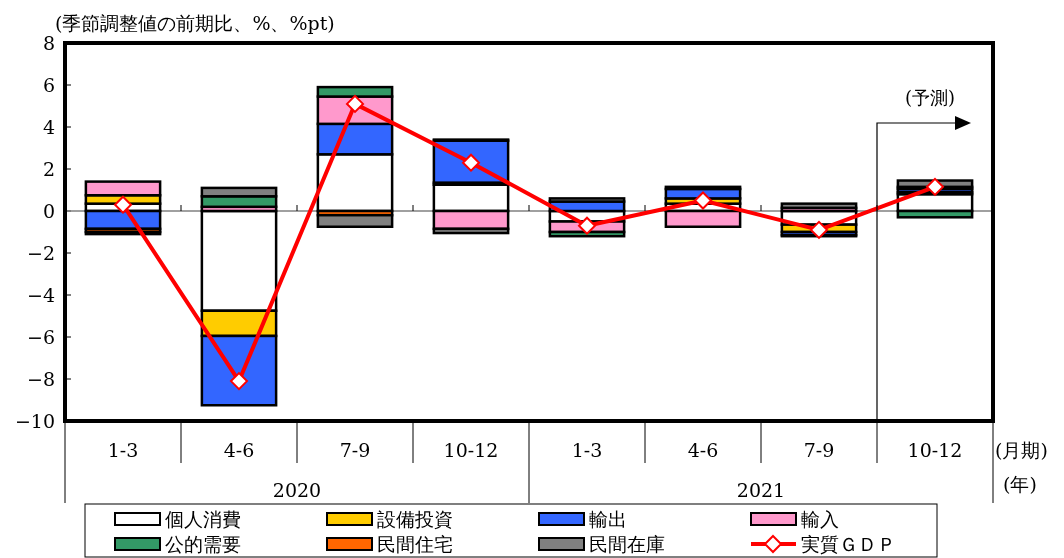  Describe the element at coordinates (195, 23) in the screenshot. I see `y-axis-title: (季節調整値の前期比、%、%pt)` at that location.